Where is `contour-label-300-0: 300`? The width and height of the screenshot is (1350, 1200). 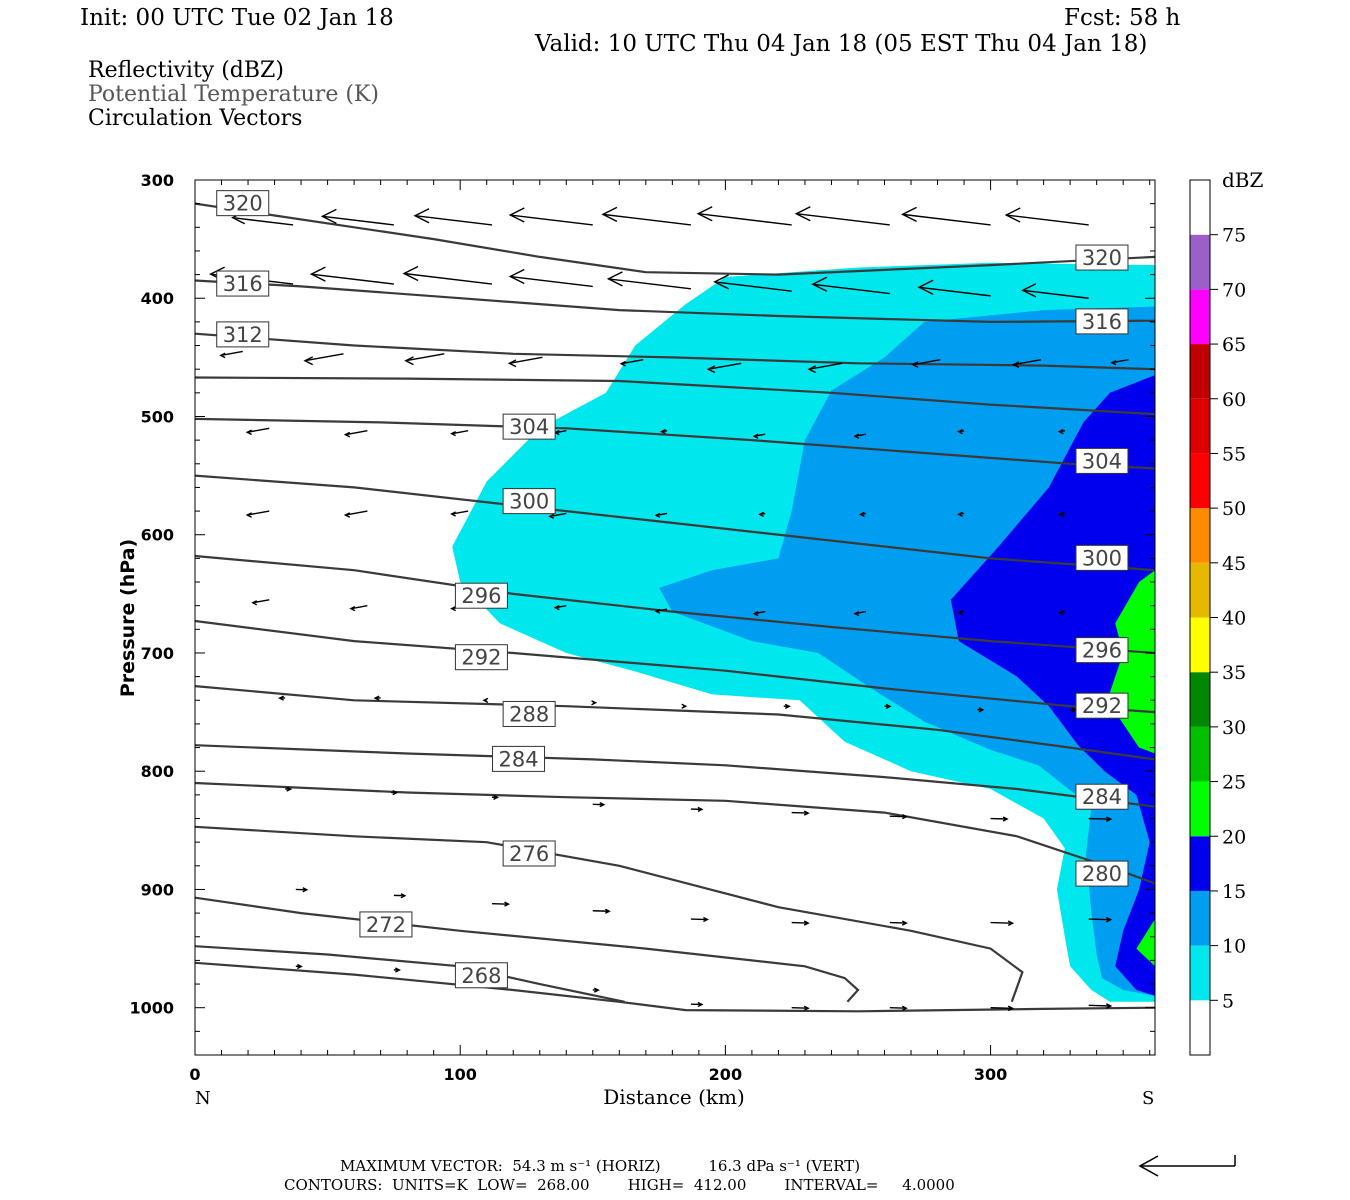
contour-label-300-0: 300 is located at coordinates (529, 501).